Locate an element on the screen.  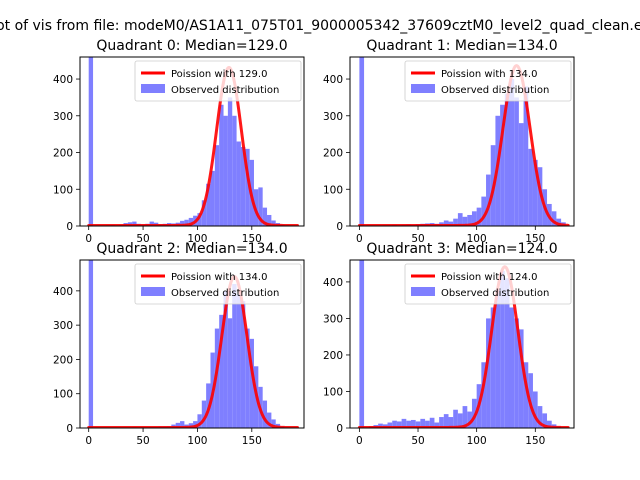
legend-label-poisson: Poission with 129.0 is located at coordinates (219, 74).